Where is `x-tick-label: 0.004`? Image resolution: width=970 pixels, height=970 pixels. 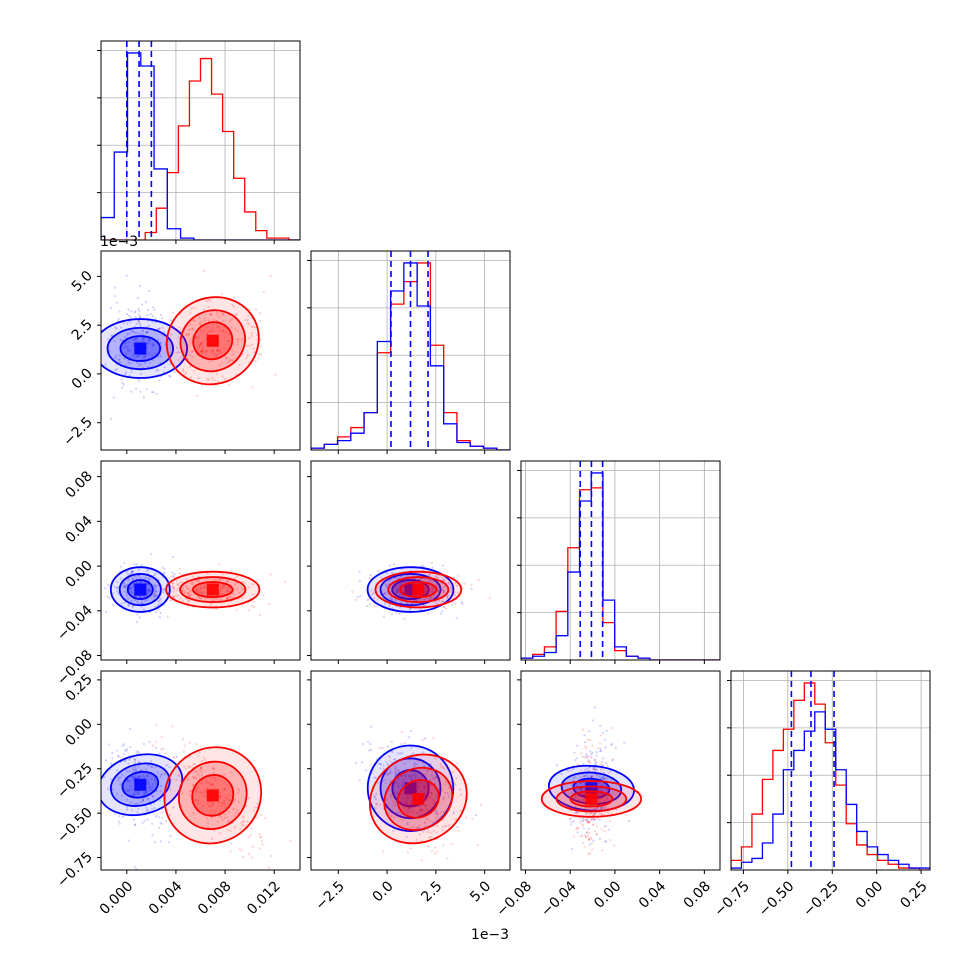
x-tick-label: 0.004 is located at coordinates (166, 898).